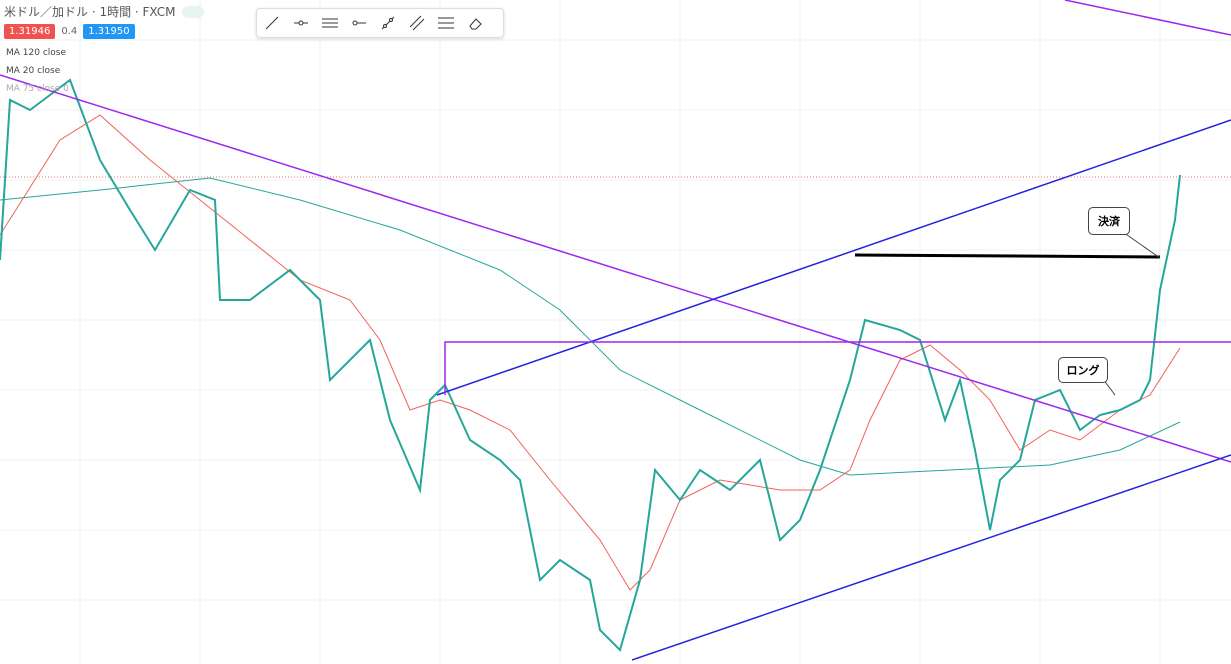 The image size is (1231, 664). I want to click on eraser-tool, so click(474, 23).